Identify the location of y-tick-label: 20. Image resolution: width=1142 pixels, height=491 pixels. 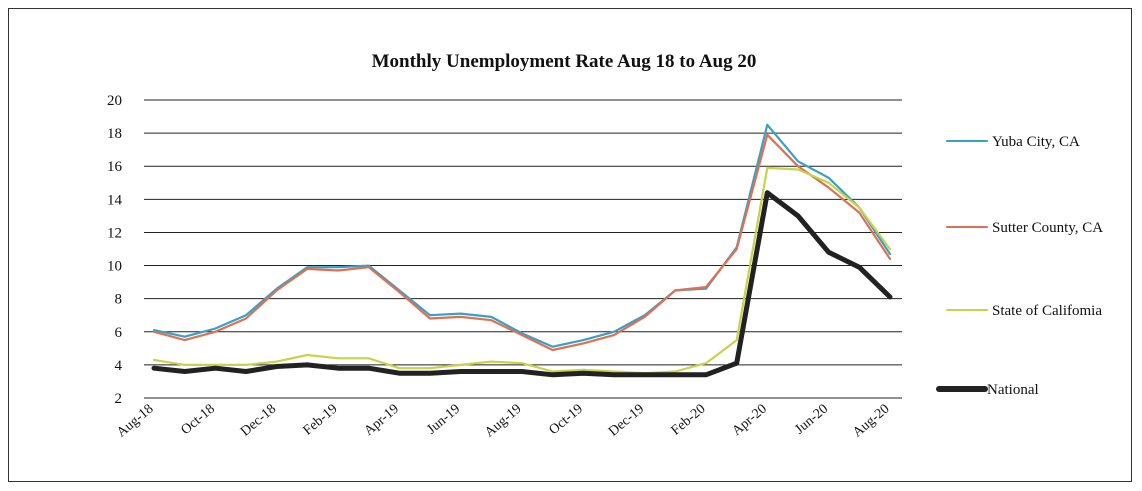
(114, 101).